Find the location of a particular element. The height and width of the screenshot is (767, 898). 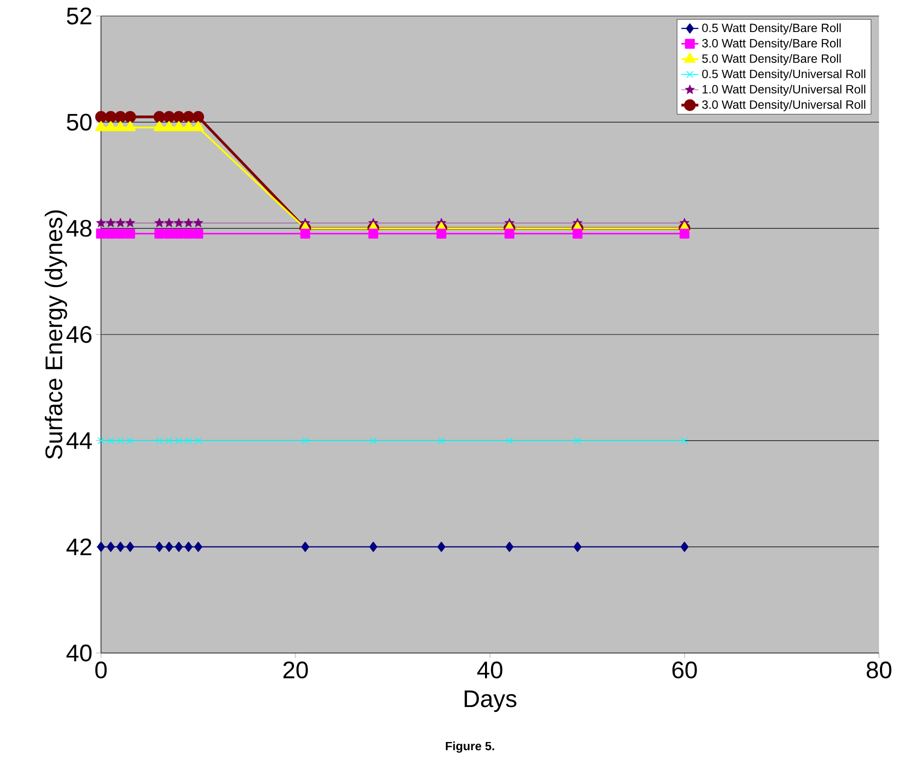

legend-label: 1.0 Watt Density/Universal Roll is located at coordinates (784, 90).